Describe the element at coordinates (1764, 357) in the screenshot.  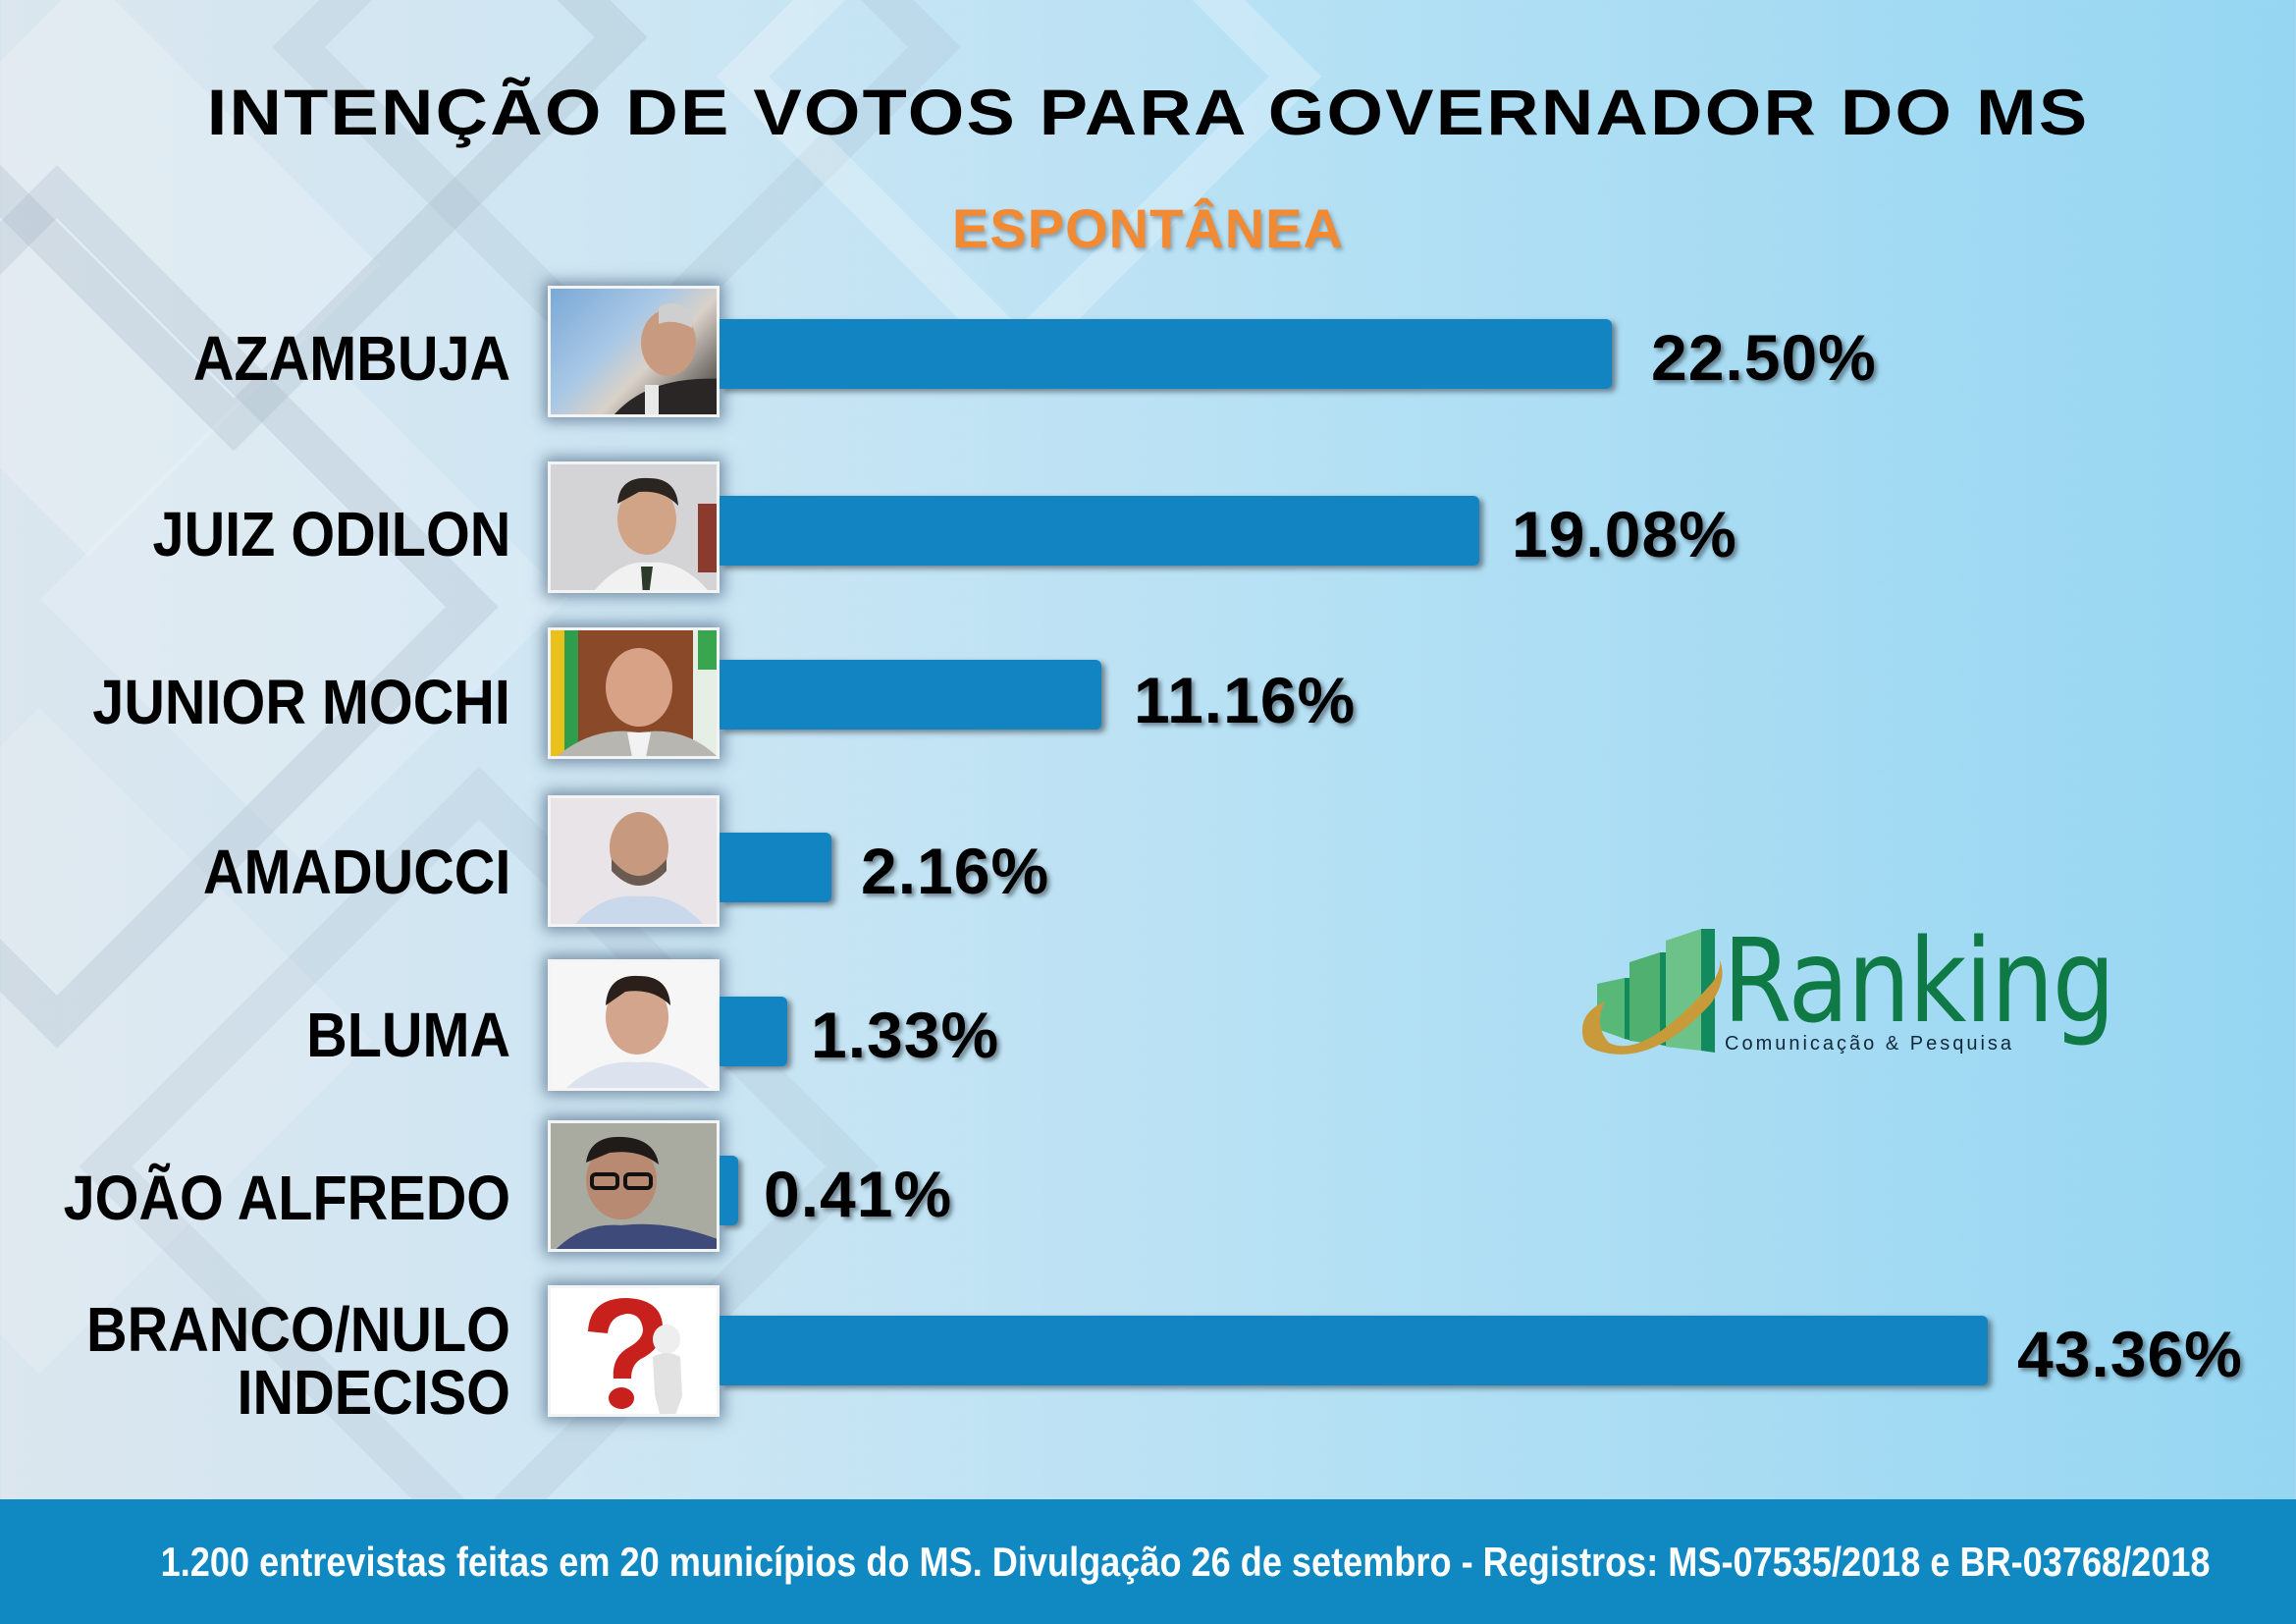
I see `value-label: 22.50%` at that location.